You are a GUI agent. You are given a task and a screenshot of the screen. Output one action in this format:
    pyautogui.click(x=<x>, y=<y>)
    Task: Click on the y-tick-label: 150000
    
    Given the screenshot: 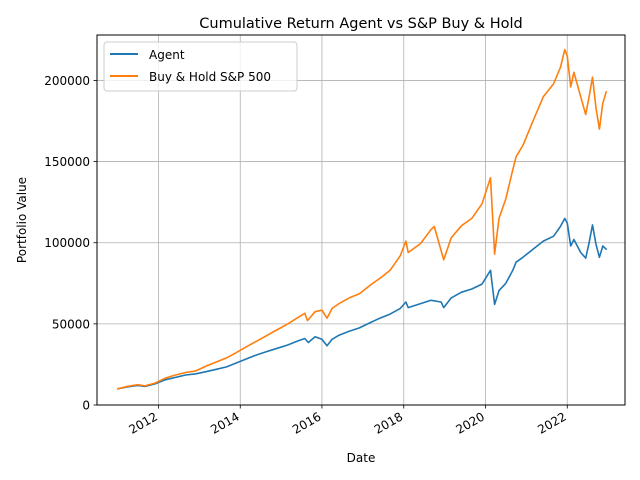 What is the action you would take?
    pyautogui.click(x=67, y=162)
    